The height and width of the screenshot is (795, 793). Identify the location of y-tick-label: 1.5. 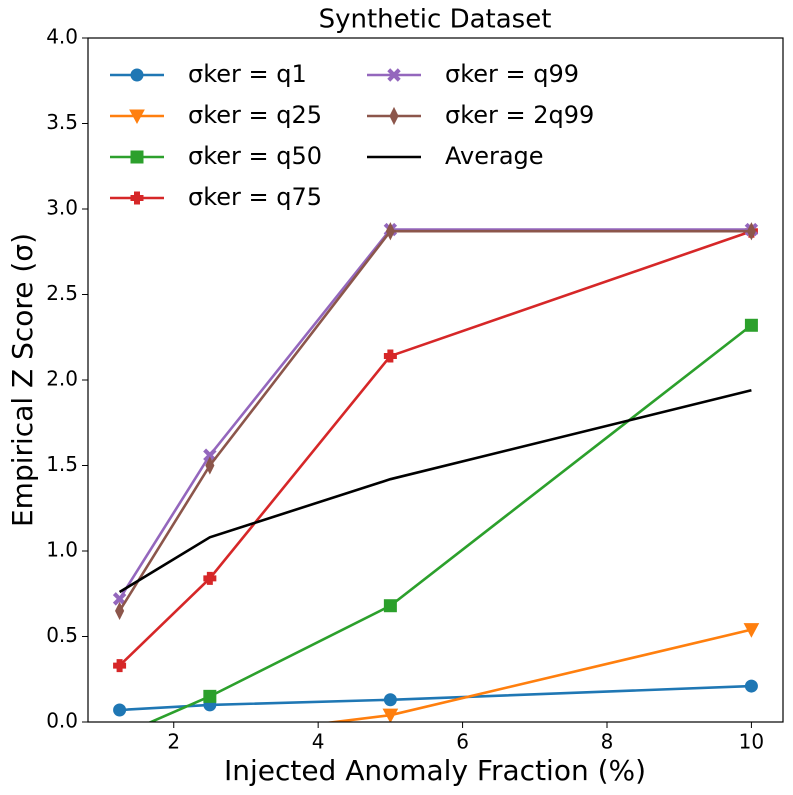
(62, 464).